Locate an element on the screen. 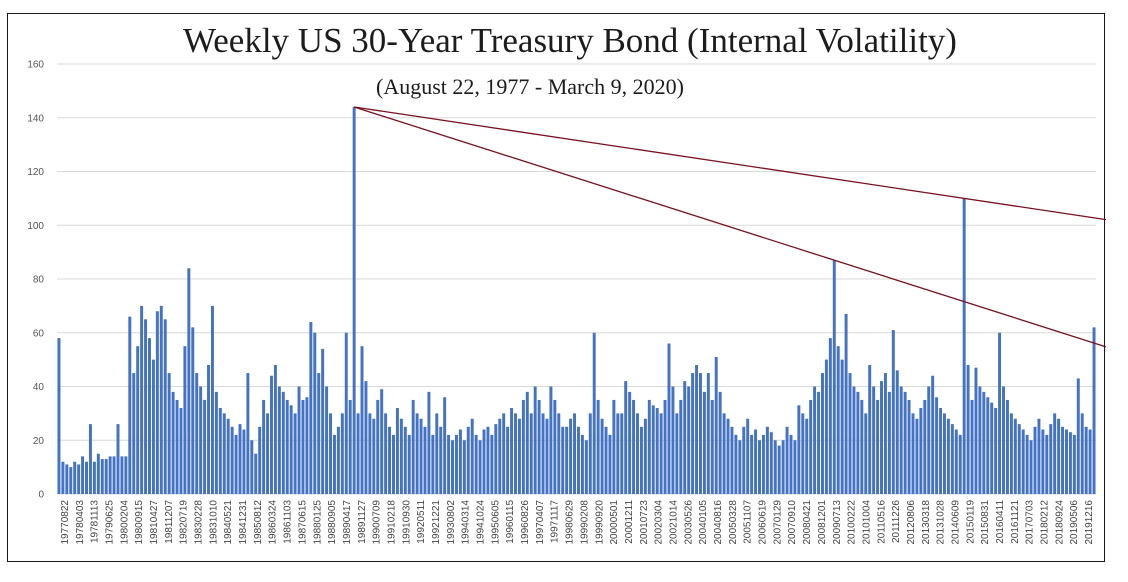  x-tick-label: 19811207 is located at coordinates (169, 522).